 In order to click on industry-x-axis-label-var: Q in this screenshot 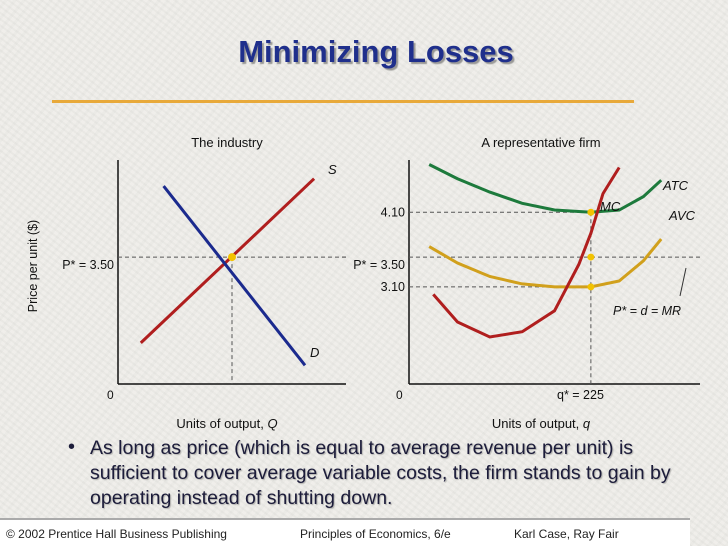, I will do `click(272, 423)`.